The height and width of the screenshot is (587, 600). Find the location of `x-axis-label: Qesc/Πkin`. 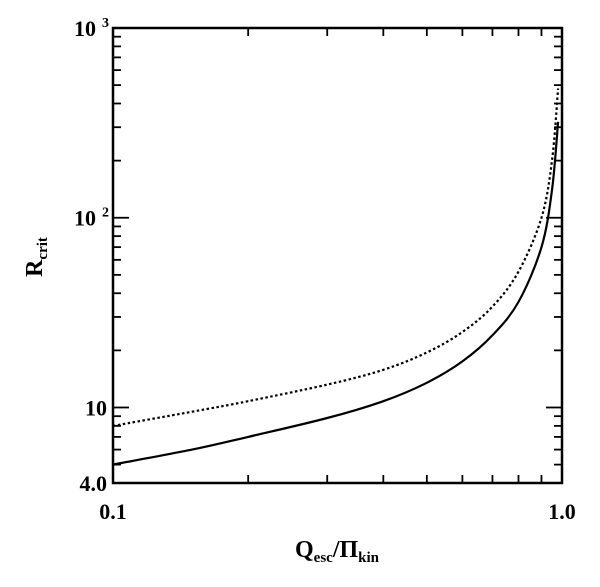

x-axis-label: Qesc/Πkin is located at coordinates (337, 551).